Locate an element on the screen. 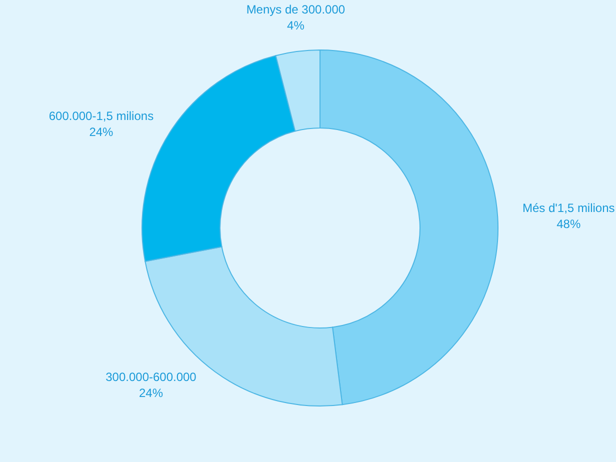  slice-label: Menys de 300.000 is located at coordinates (296, 9).